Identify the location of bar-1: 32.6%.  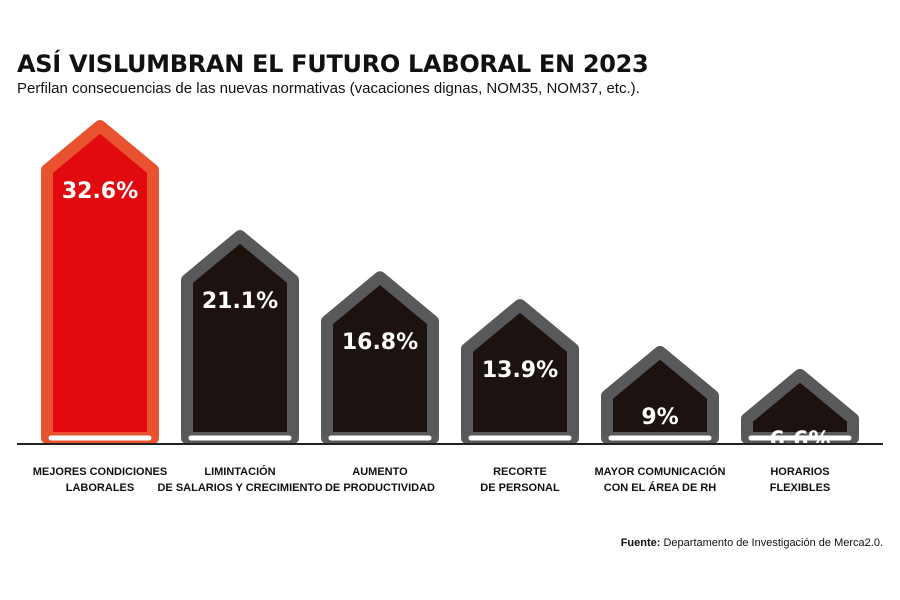
(100, 282).